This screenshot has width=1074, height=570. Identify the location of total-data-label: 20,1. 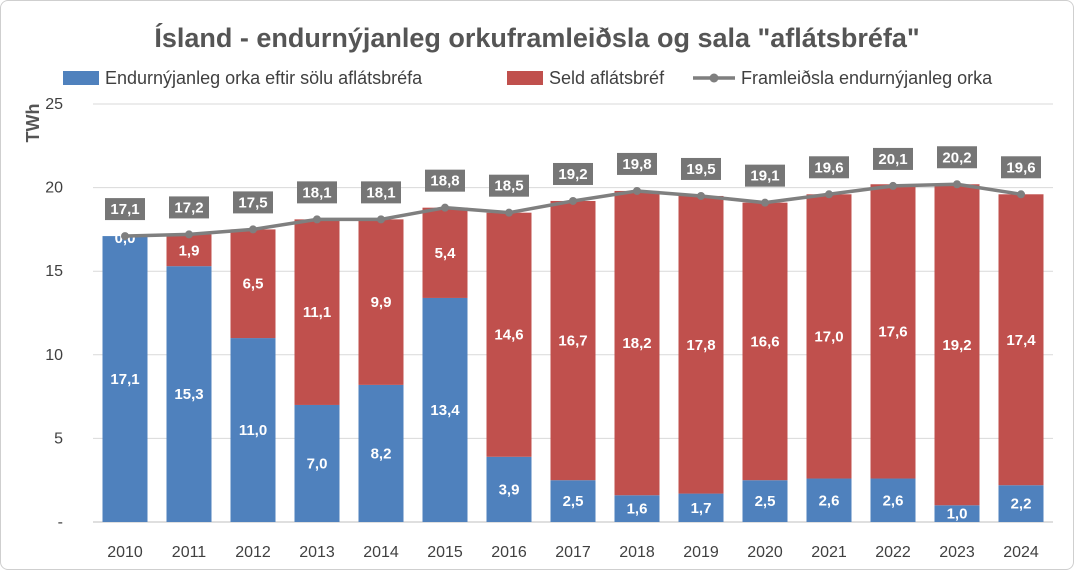
(892, 159).